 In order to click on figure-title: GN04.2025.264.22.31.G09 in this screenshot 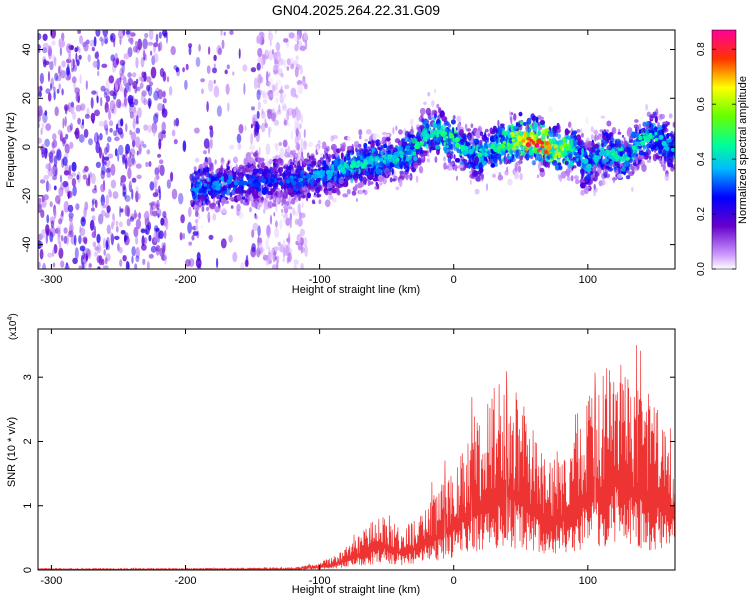, I will do `click(356, 10)`.